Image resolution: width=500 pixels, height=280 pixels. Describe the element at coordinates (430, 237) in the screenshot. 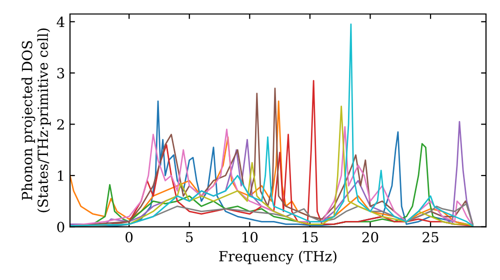

I see `x-tick-label: 25` at that location.